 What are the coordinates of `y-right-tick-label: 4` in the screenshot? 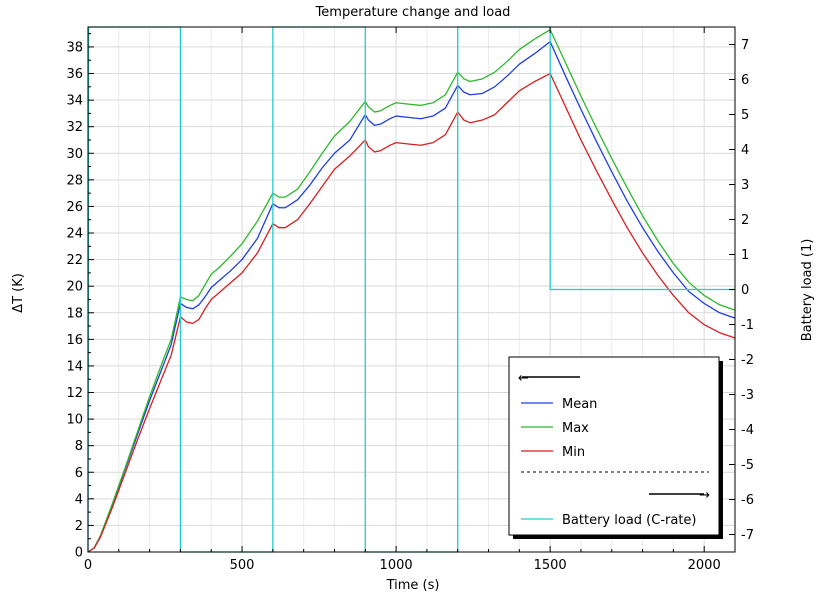 It's located at (745, 150).